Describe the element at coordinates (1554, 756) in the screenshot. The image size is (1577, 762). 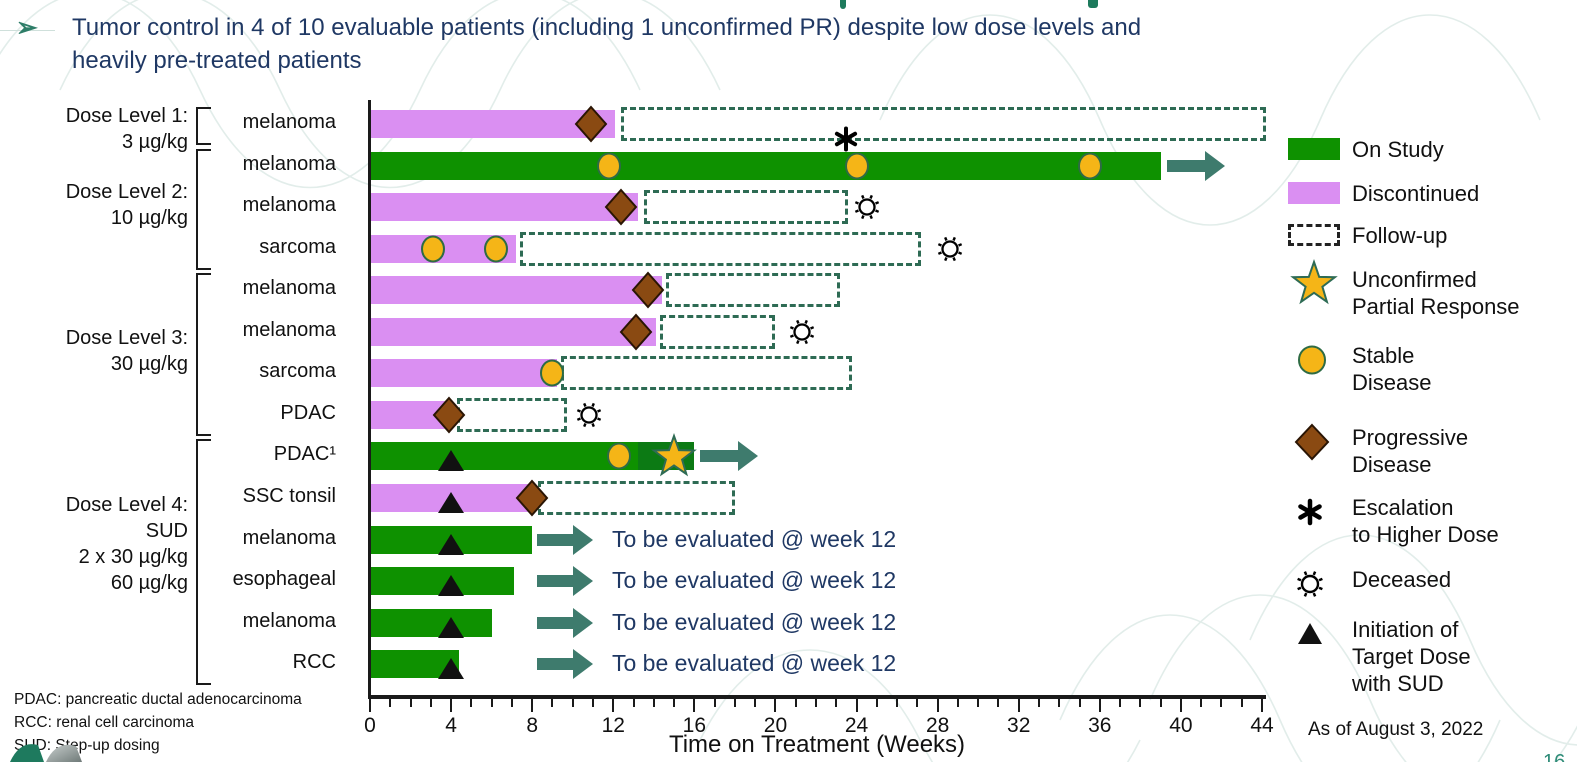
I see `page-number: 16` at that location.